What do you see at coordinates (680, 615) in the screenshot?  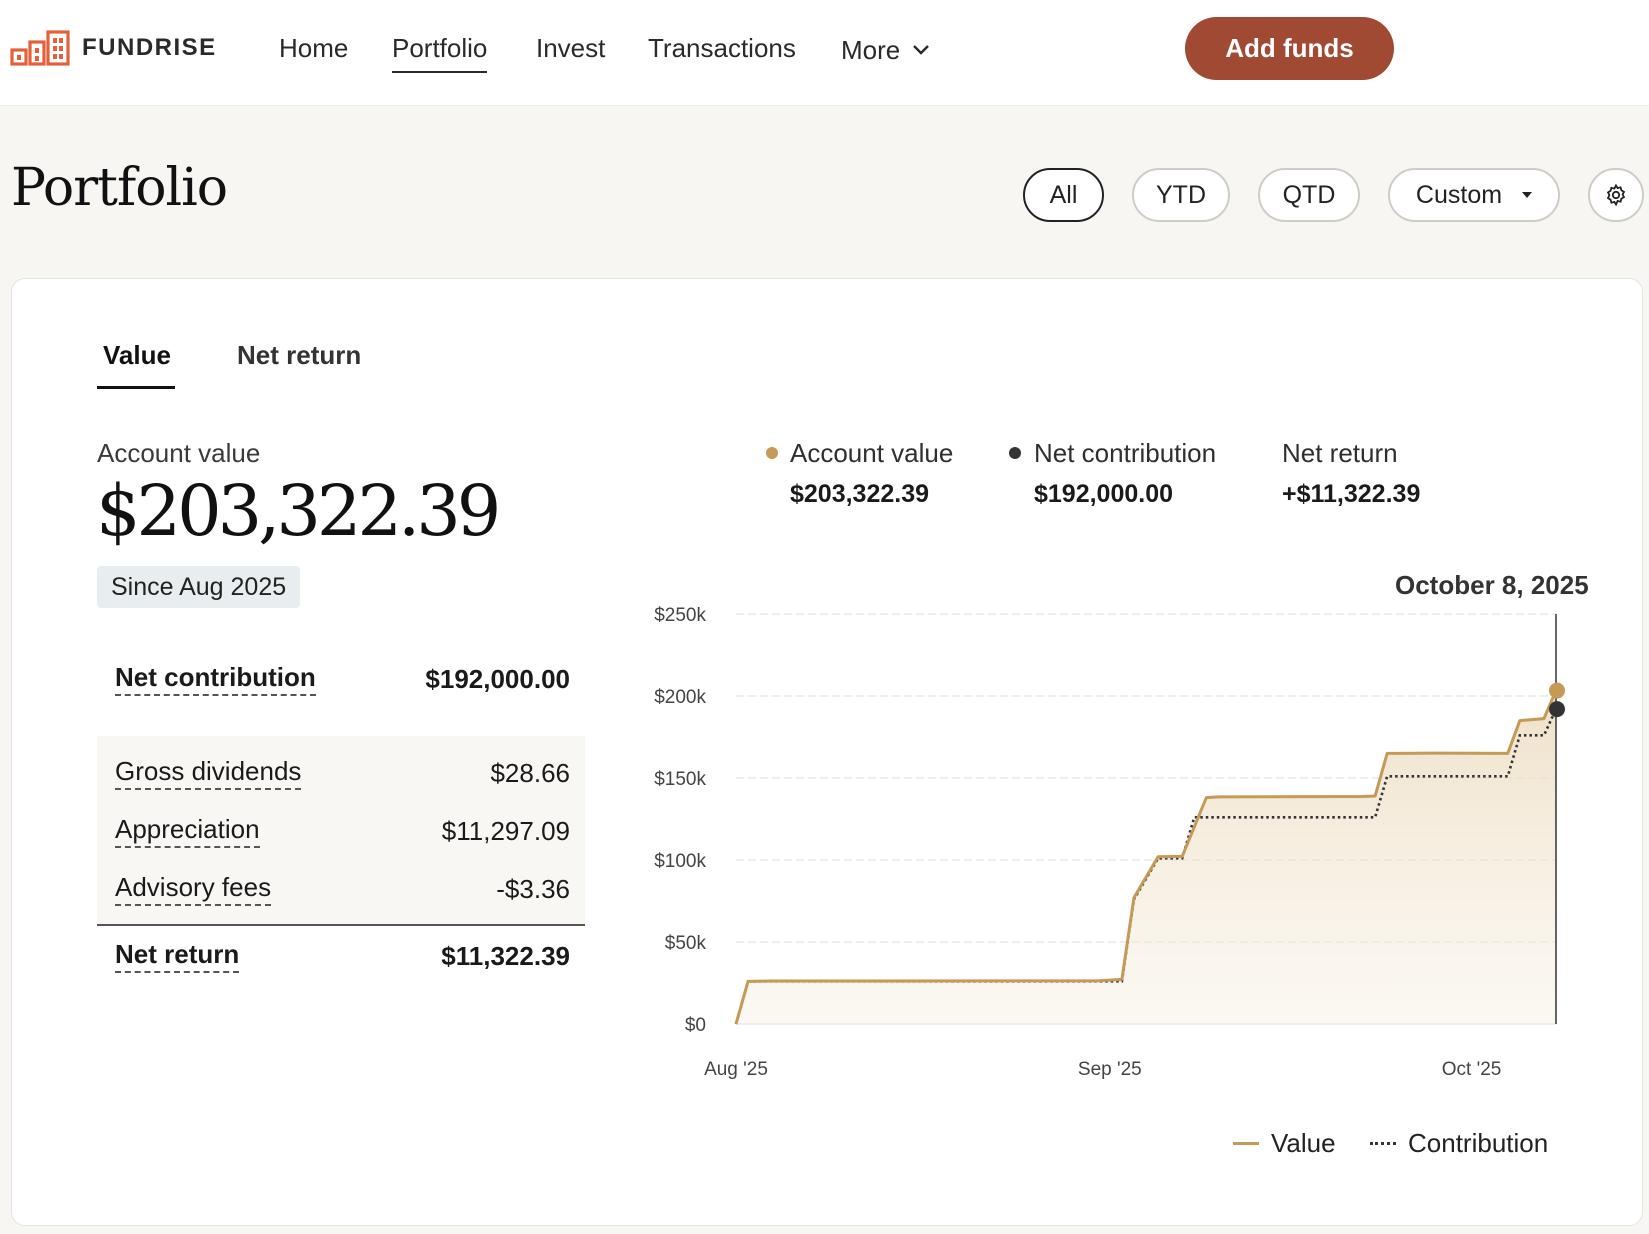 I see `y-tick-label: $250k` at bounding box center [680, 615].